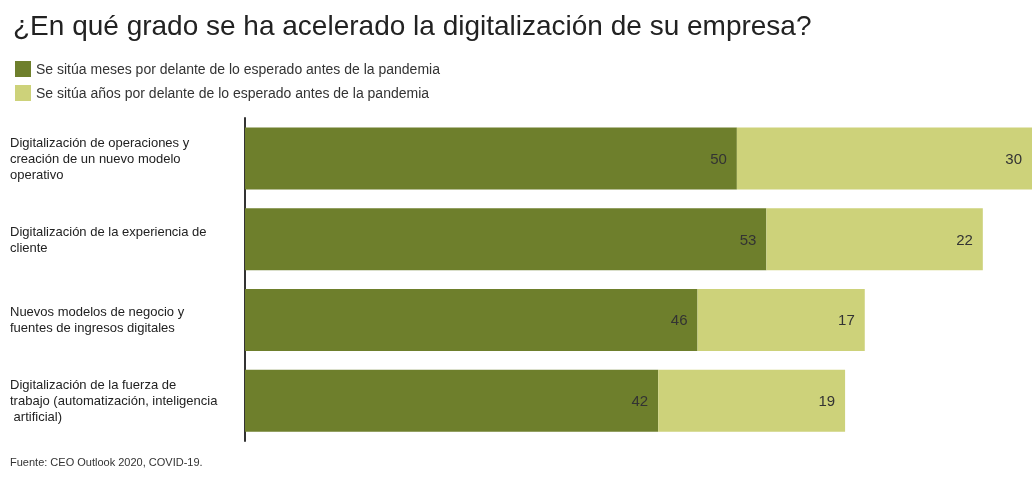 Image resolution: width=1034 pixels, height=477 pixels. What do you see at coordinates (110, 239) in the screenshot?
I see `y-tick-label: Digitalización de la experiencia de cliente` at bounding box center [110, 239].